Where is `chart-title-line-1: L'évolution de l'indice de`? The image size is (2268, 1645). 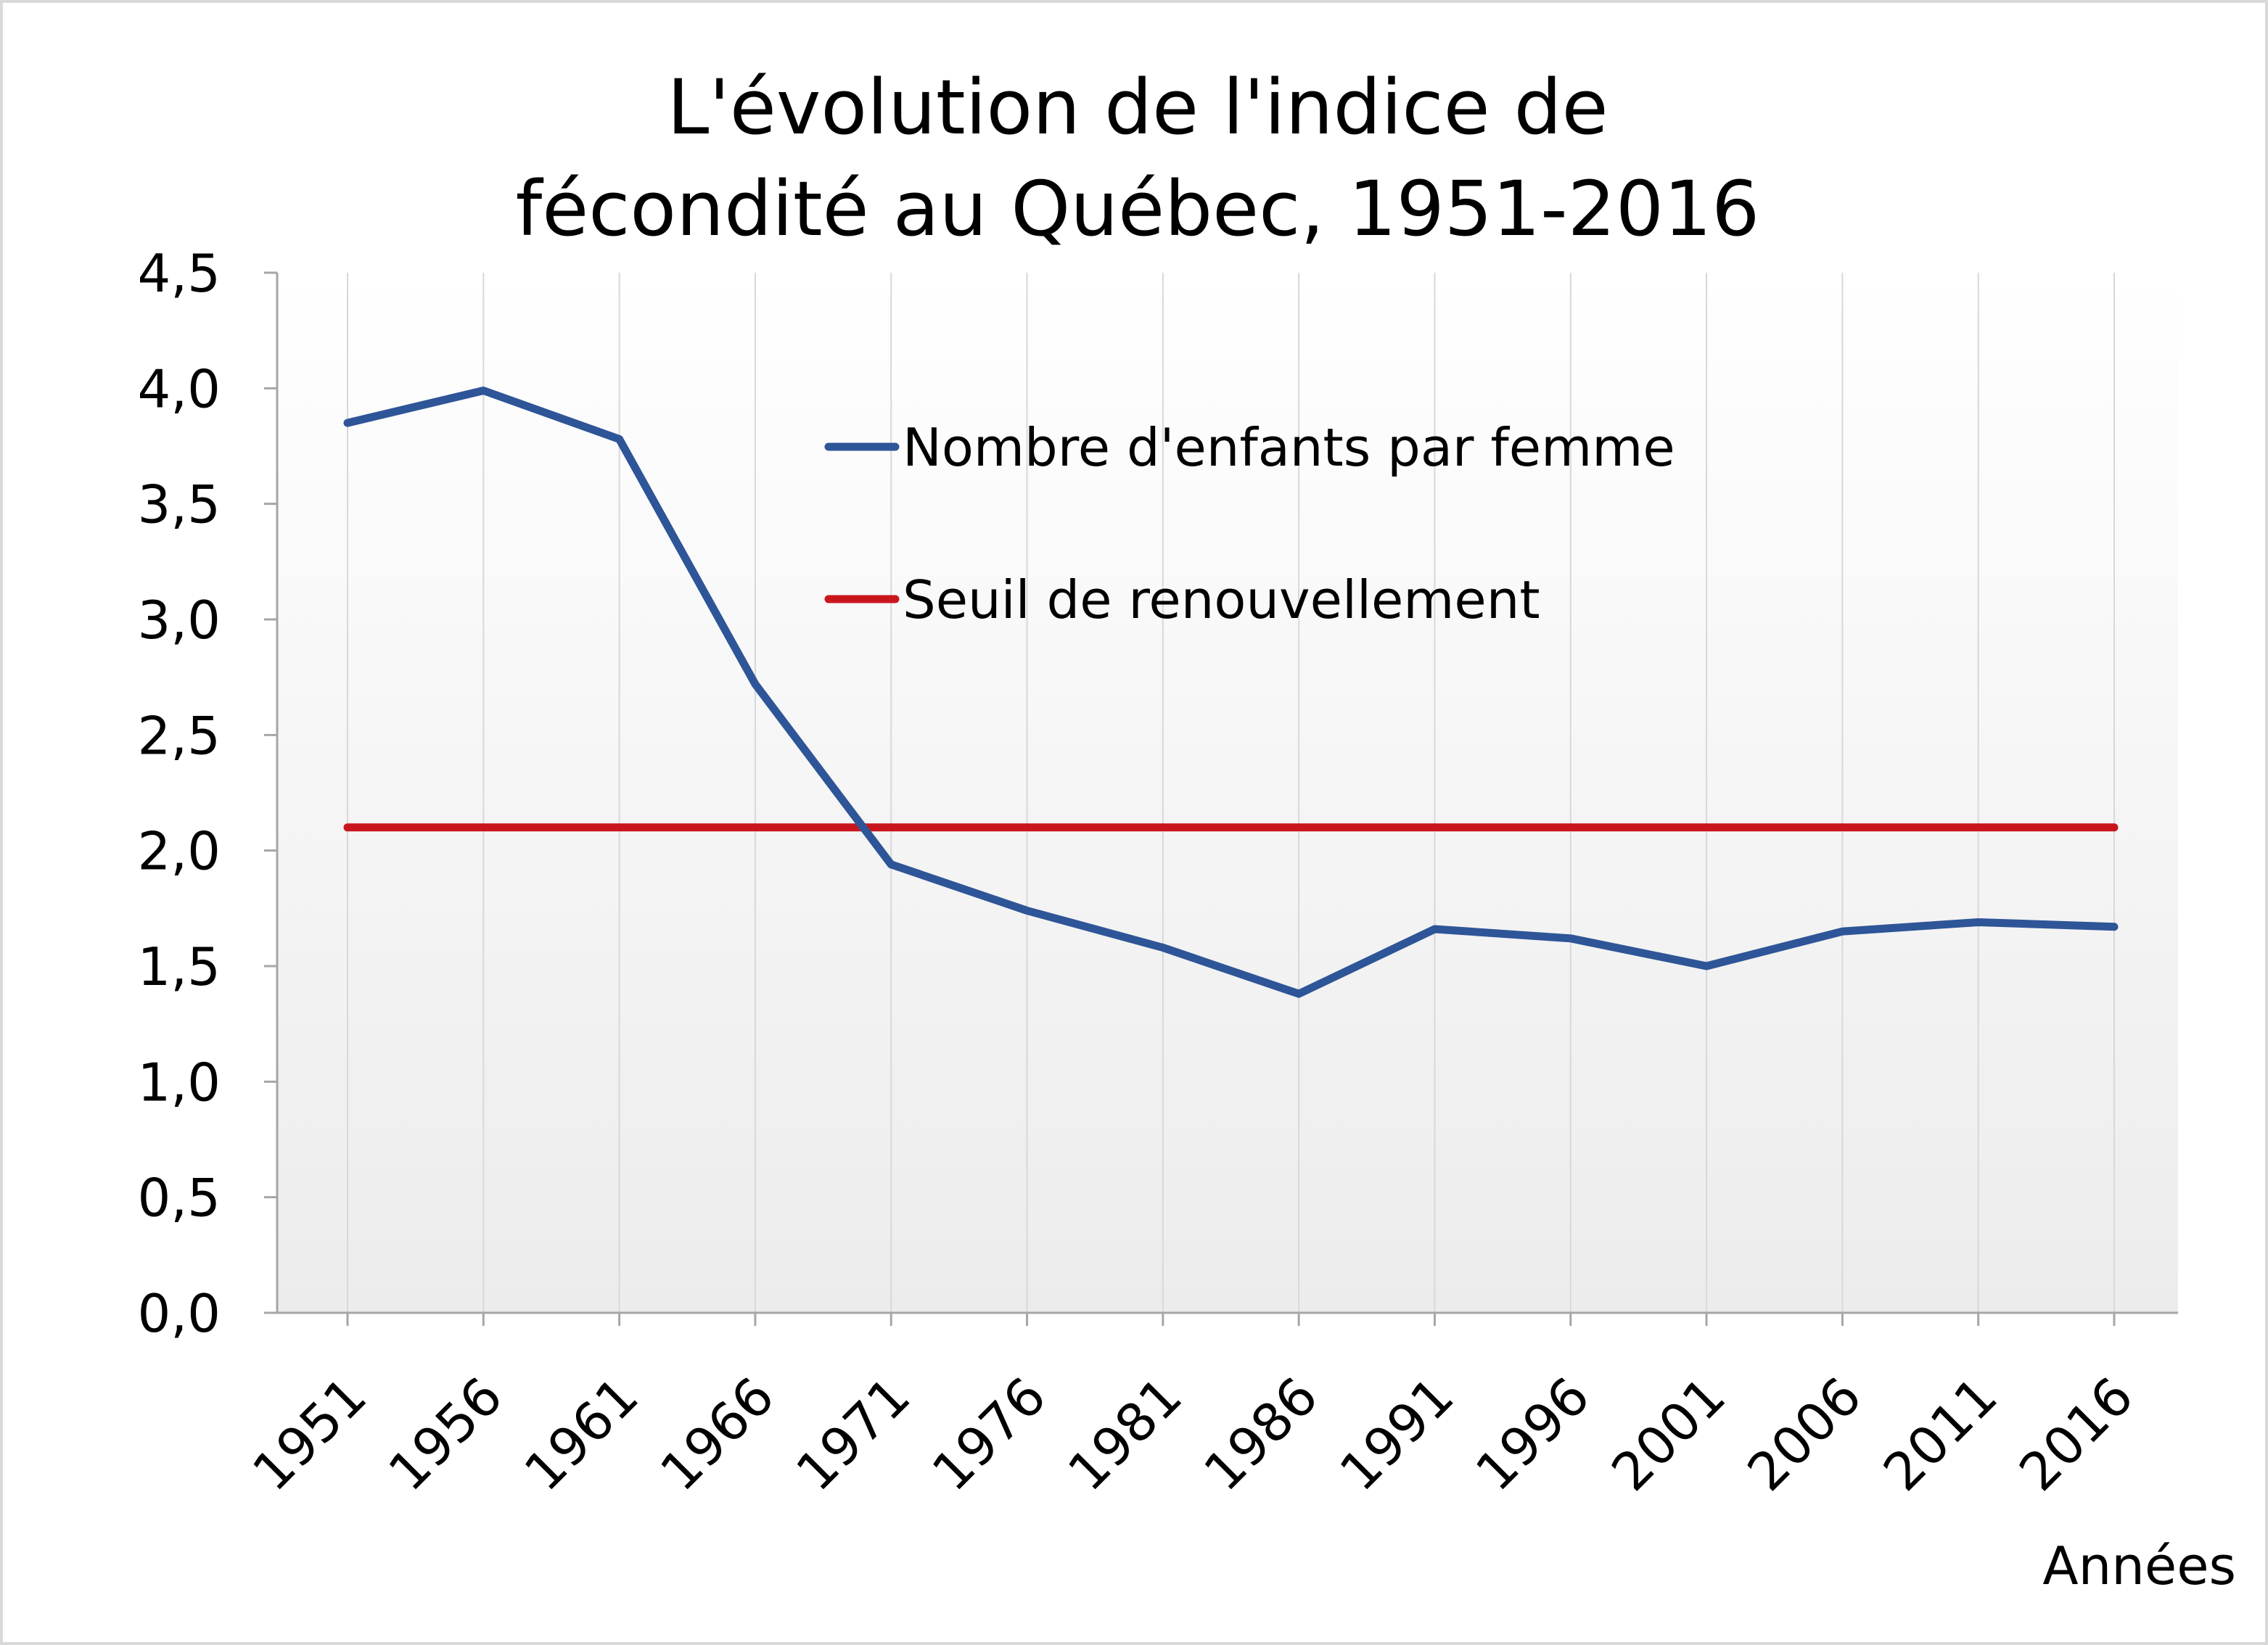 chart-title-line-1: L'évolution de l'indice de is located at coordinates (1137, 107).